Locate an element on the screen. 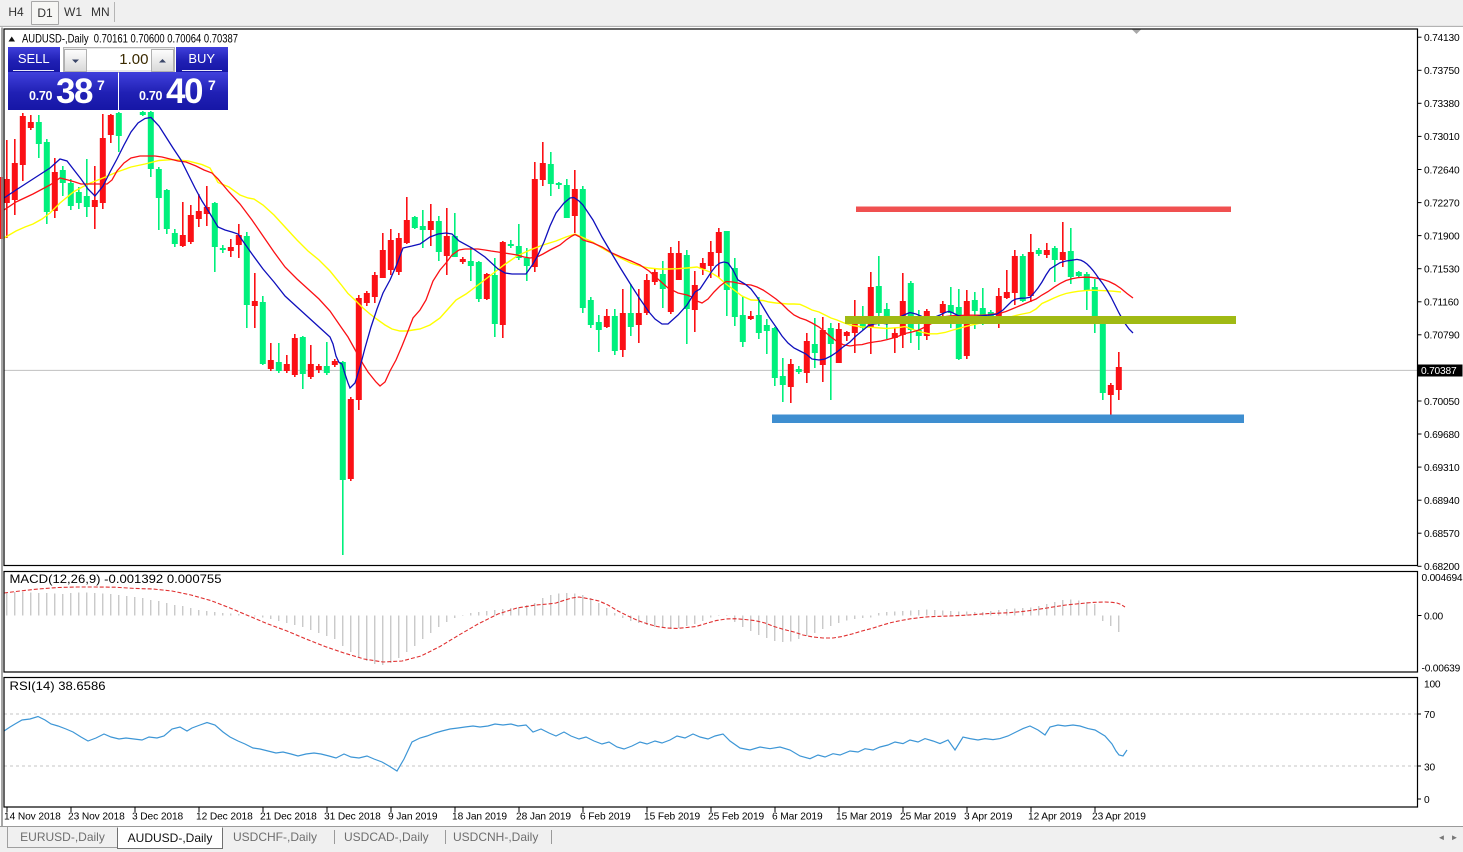  svg-text:MACD(12,26,9) -0.001392 0.0007: MACD(12,26,9) -0.001392 0.000755 is located at coordinates (116, 579).